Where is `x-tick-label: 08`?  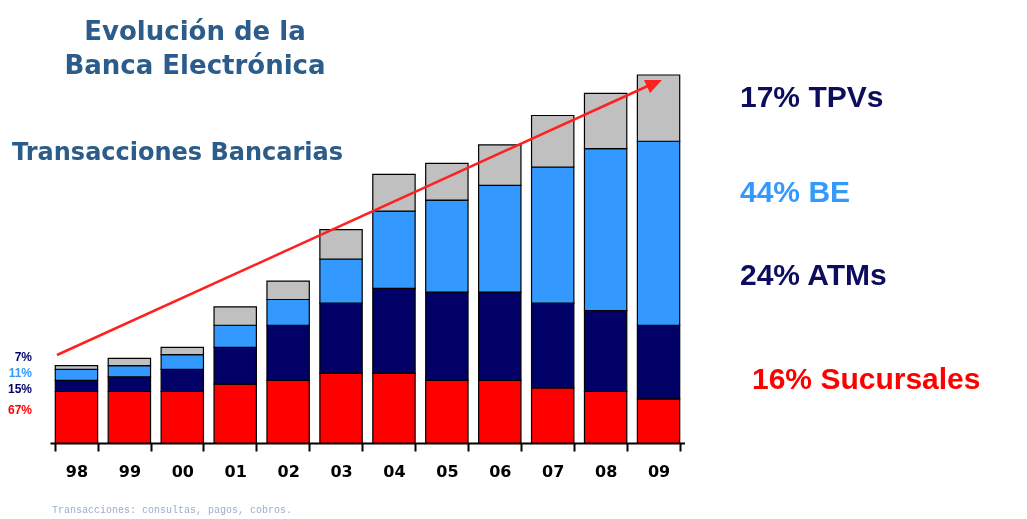 x-tick-label: 08 is located at coordinates (606, 471).